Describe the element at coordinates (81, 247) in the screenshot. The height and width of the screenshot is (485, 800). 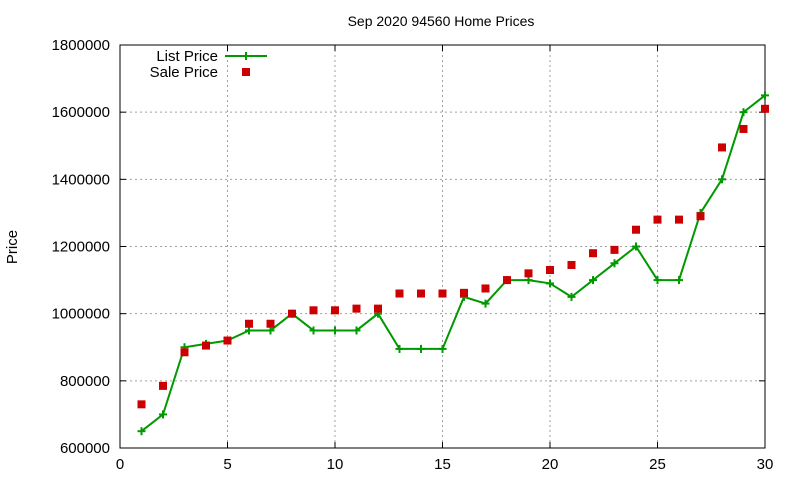
I see `y-tick-label: 1200000` at that location.